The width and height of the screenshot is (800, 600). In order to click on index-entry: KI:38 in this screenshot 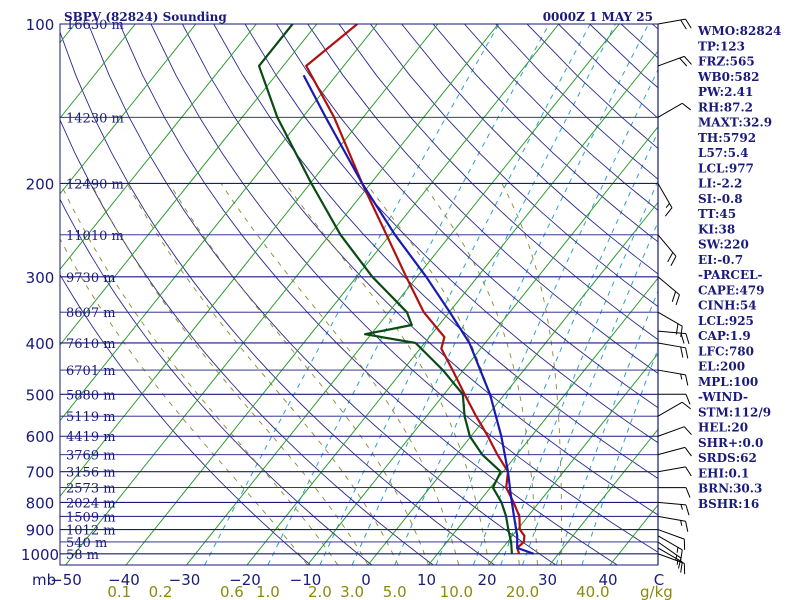, I will do `click(716, 229)`.